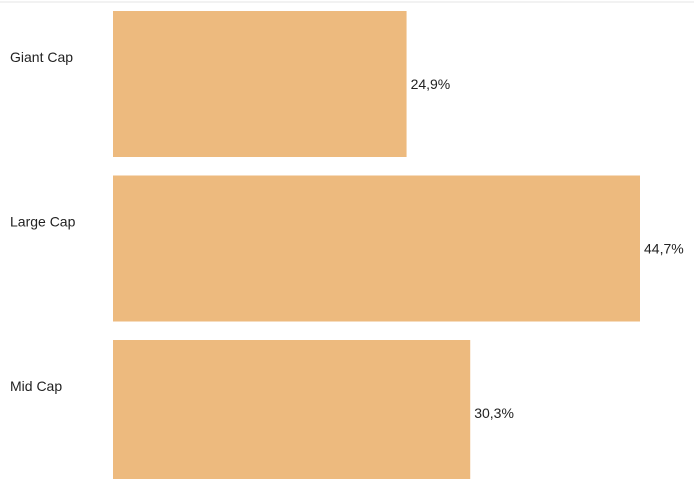 This screenshot has width=694, height=479. I want to click on data-label: 24,9%, so click(431, 84).